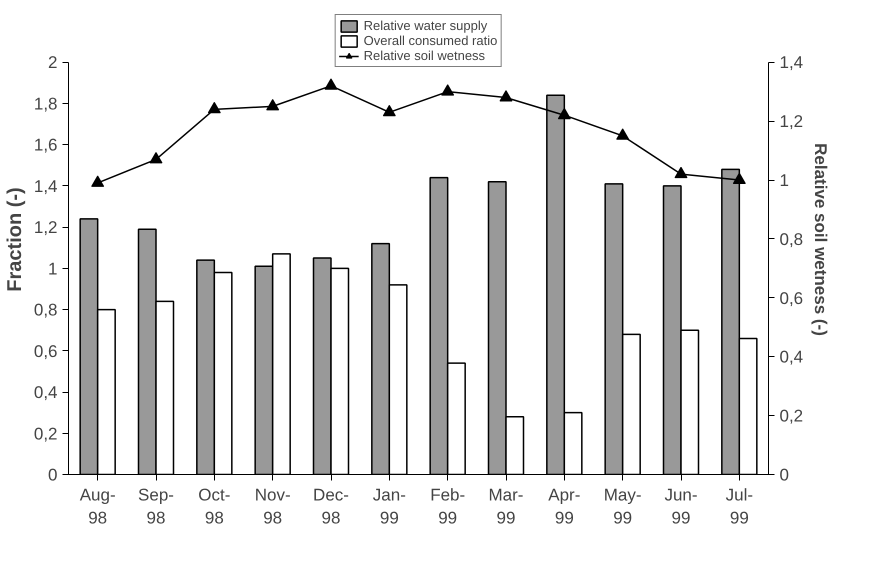  I want to click on y-tick-label: 0,8, so click(46, 310).